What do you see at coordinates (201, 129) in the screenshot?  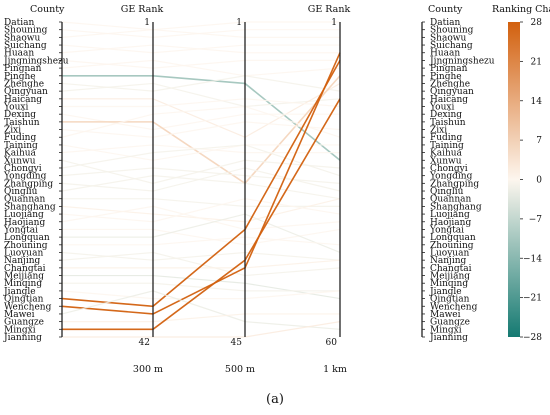 I see `county-line-zixi` at bounding box center [201, 129].